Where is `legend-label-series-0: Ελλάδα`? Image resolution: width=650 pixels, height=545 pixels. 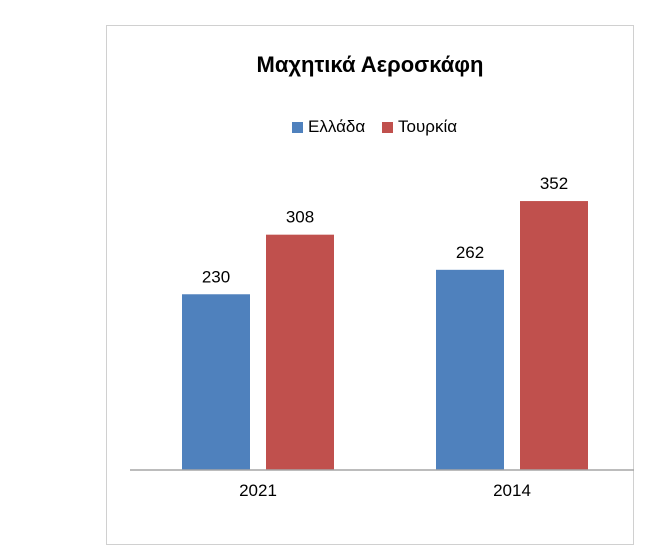
legend-label-series-0: Ελλάδα is located at coordinates (337, 126).